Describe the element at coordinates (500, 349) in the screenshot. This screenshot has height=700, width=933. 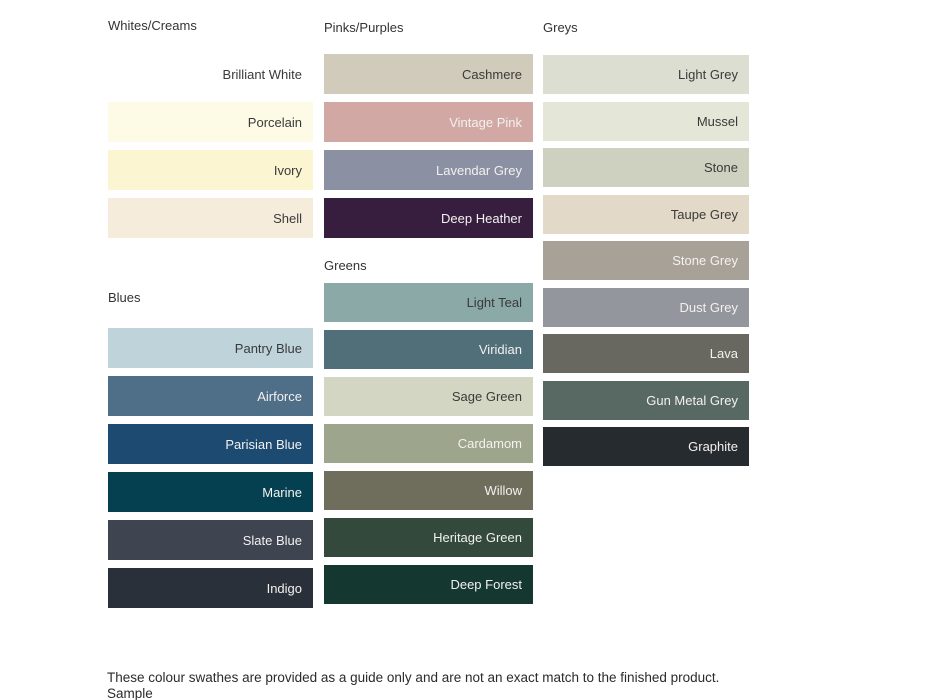
I see `swatch-label: Viridian` at that location.